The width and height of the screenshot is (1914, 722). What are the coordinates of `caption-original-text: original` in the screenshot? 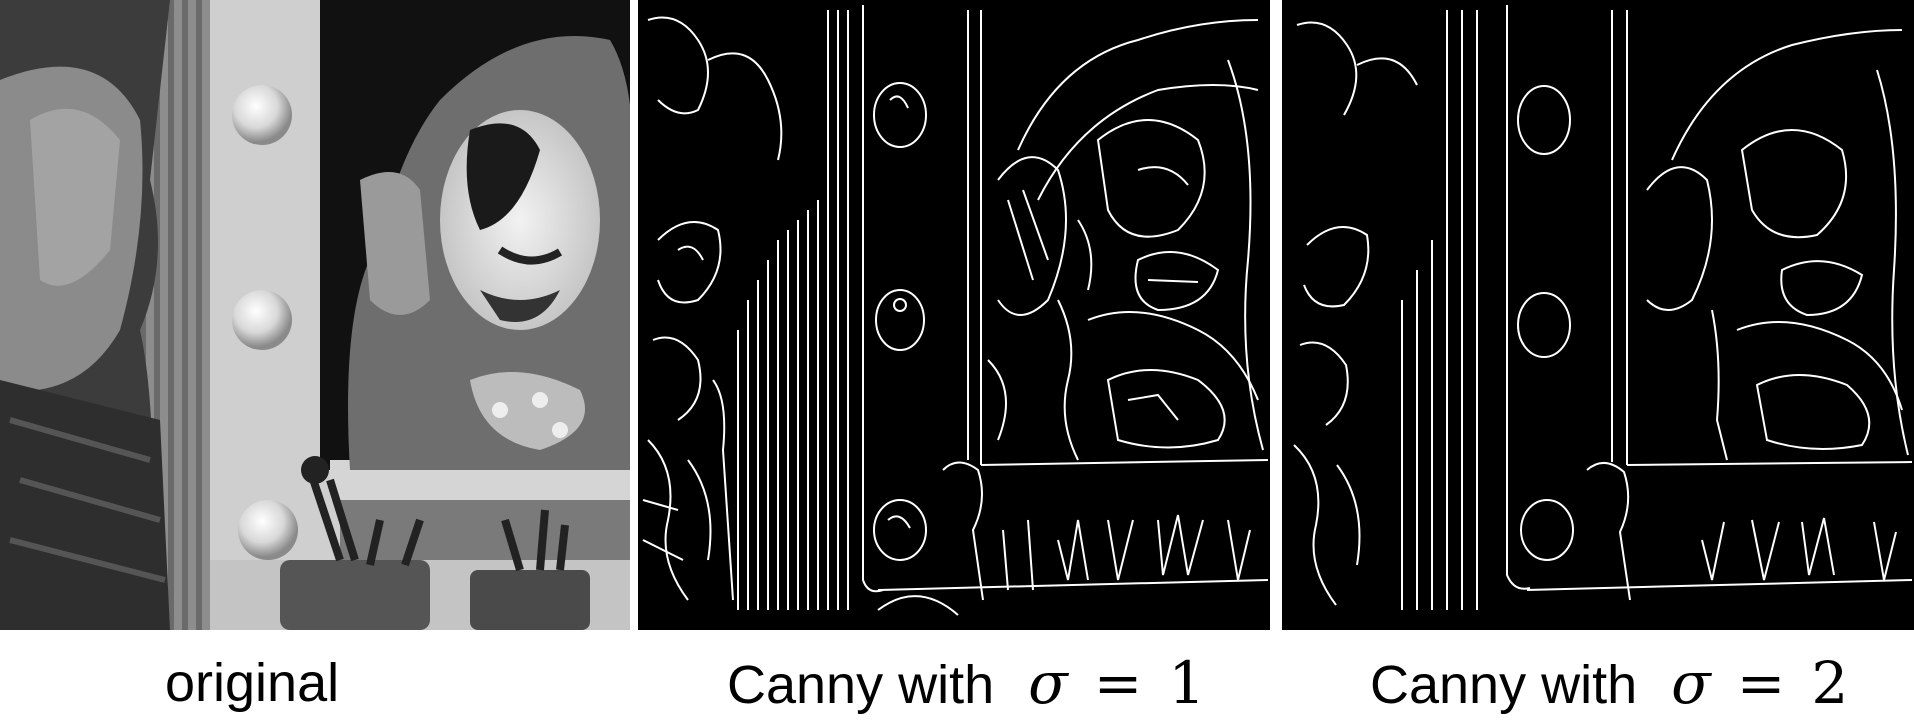 It's located at (252, 683).